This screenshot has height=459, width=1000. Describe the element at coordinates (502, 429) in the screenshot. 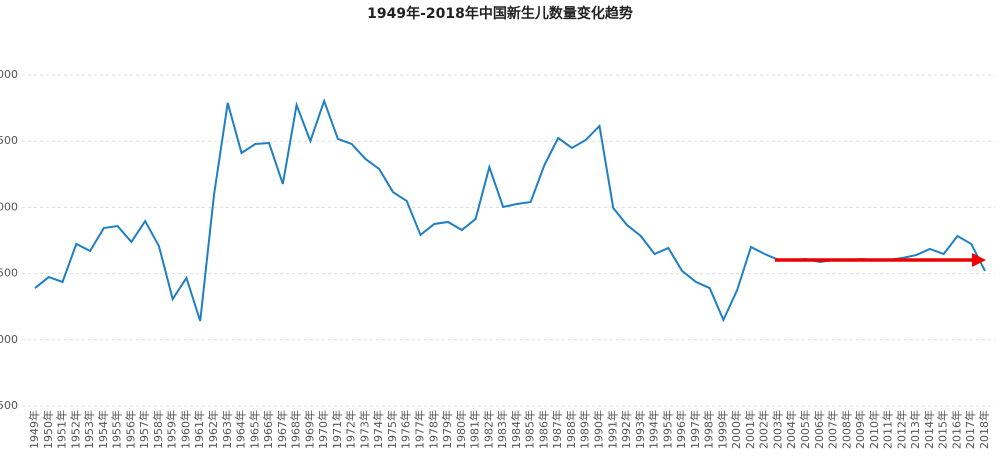

I see `x-tick-label: 1983年` at that location.